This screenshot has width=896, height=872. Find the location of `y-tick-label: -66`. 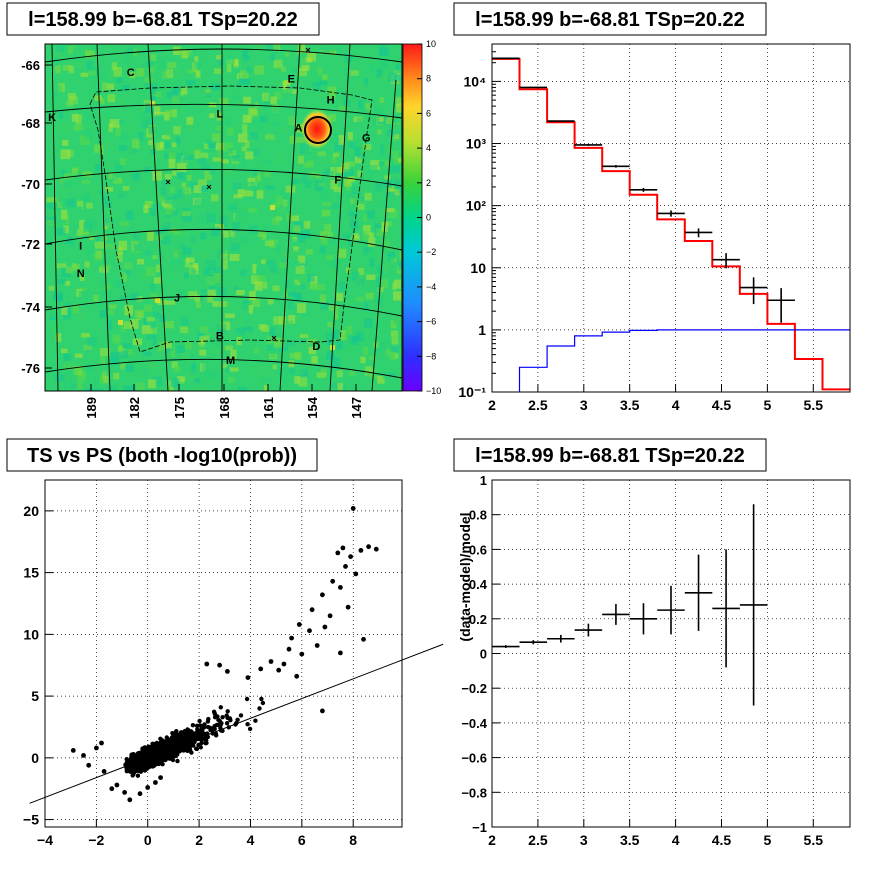

y-tick-label: -66 is located at coordinates (30, 65).